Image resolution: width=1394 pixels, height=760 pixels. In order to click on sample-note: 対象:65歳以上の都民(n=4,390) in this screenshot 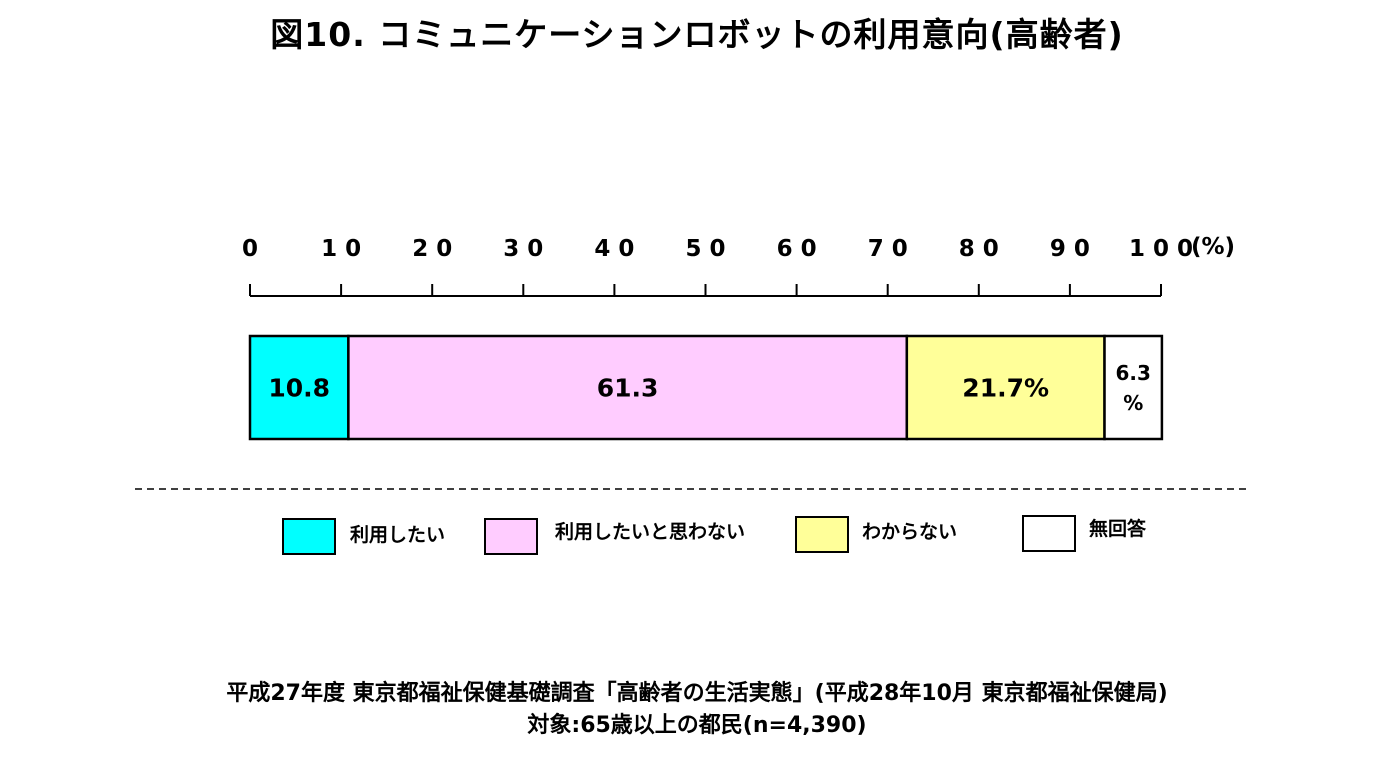, I will do `click(697, 725)`.